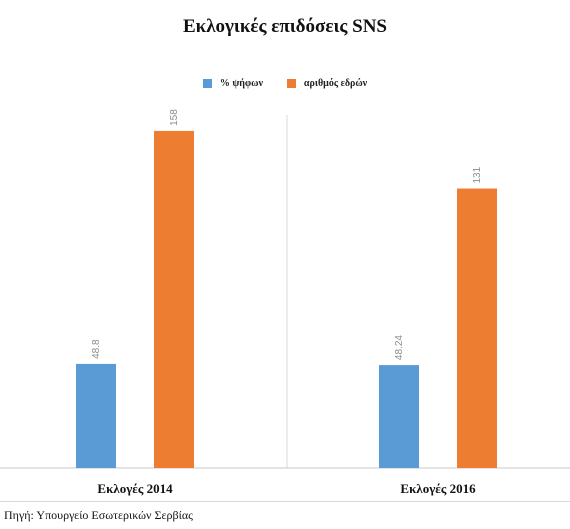 The width and height of the screenshot is (570, 529). I want to click on legend-item-seats: αριθμός εδρών, so click(327, 83).